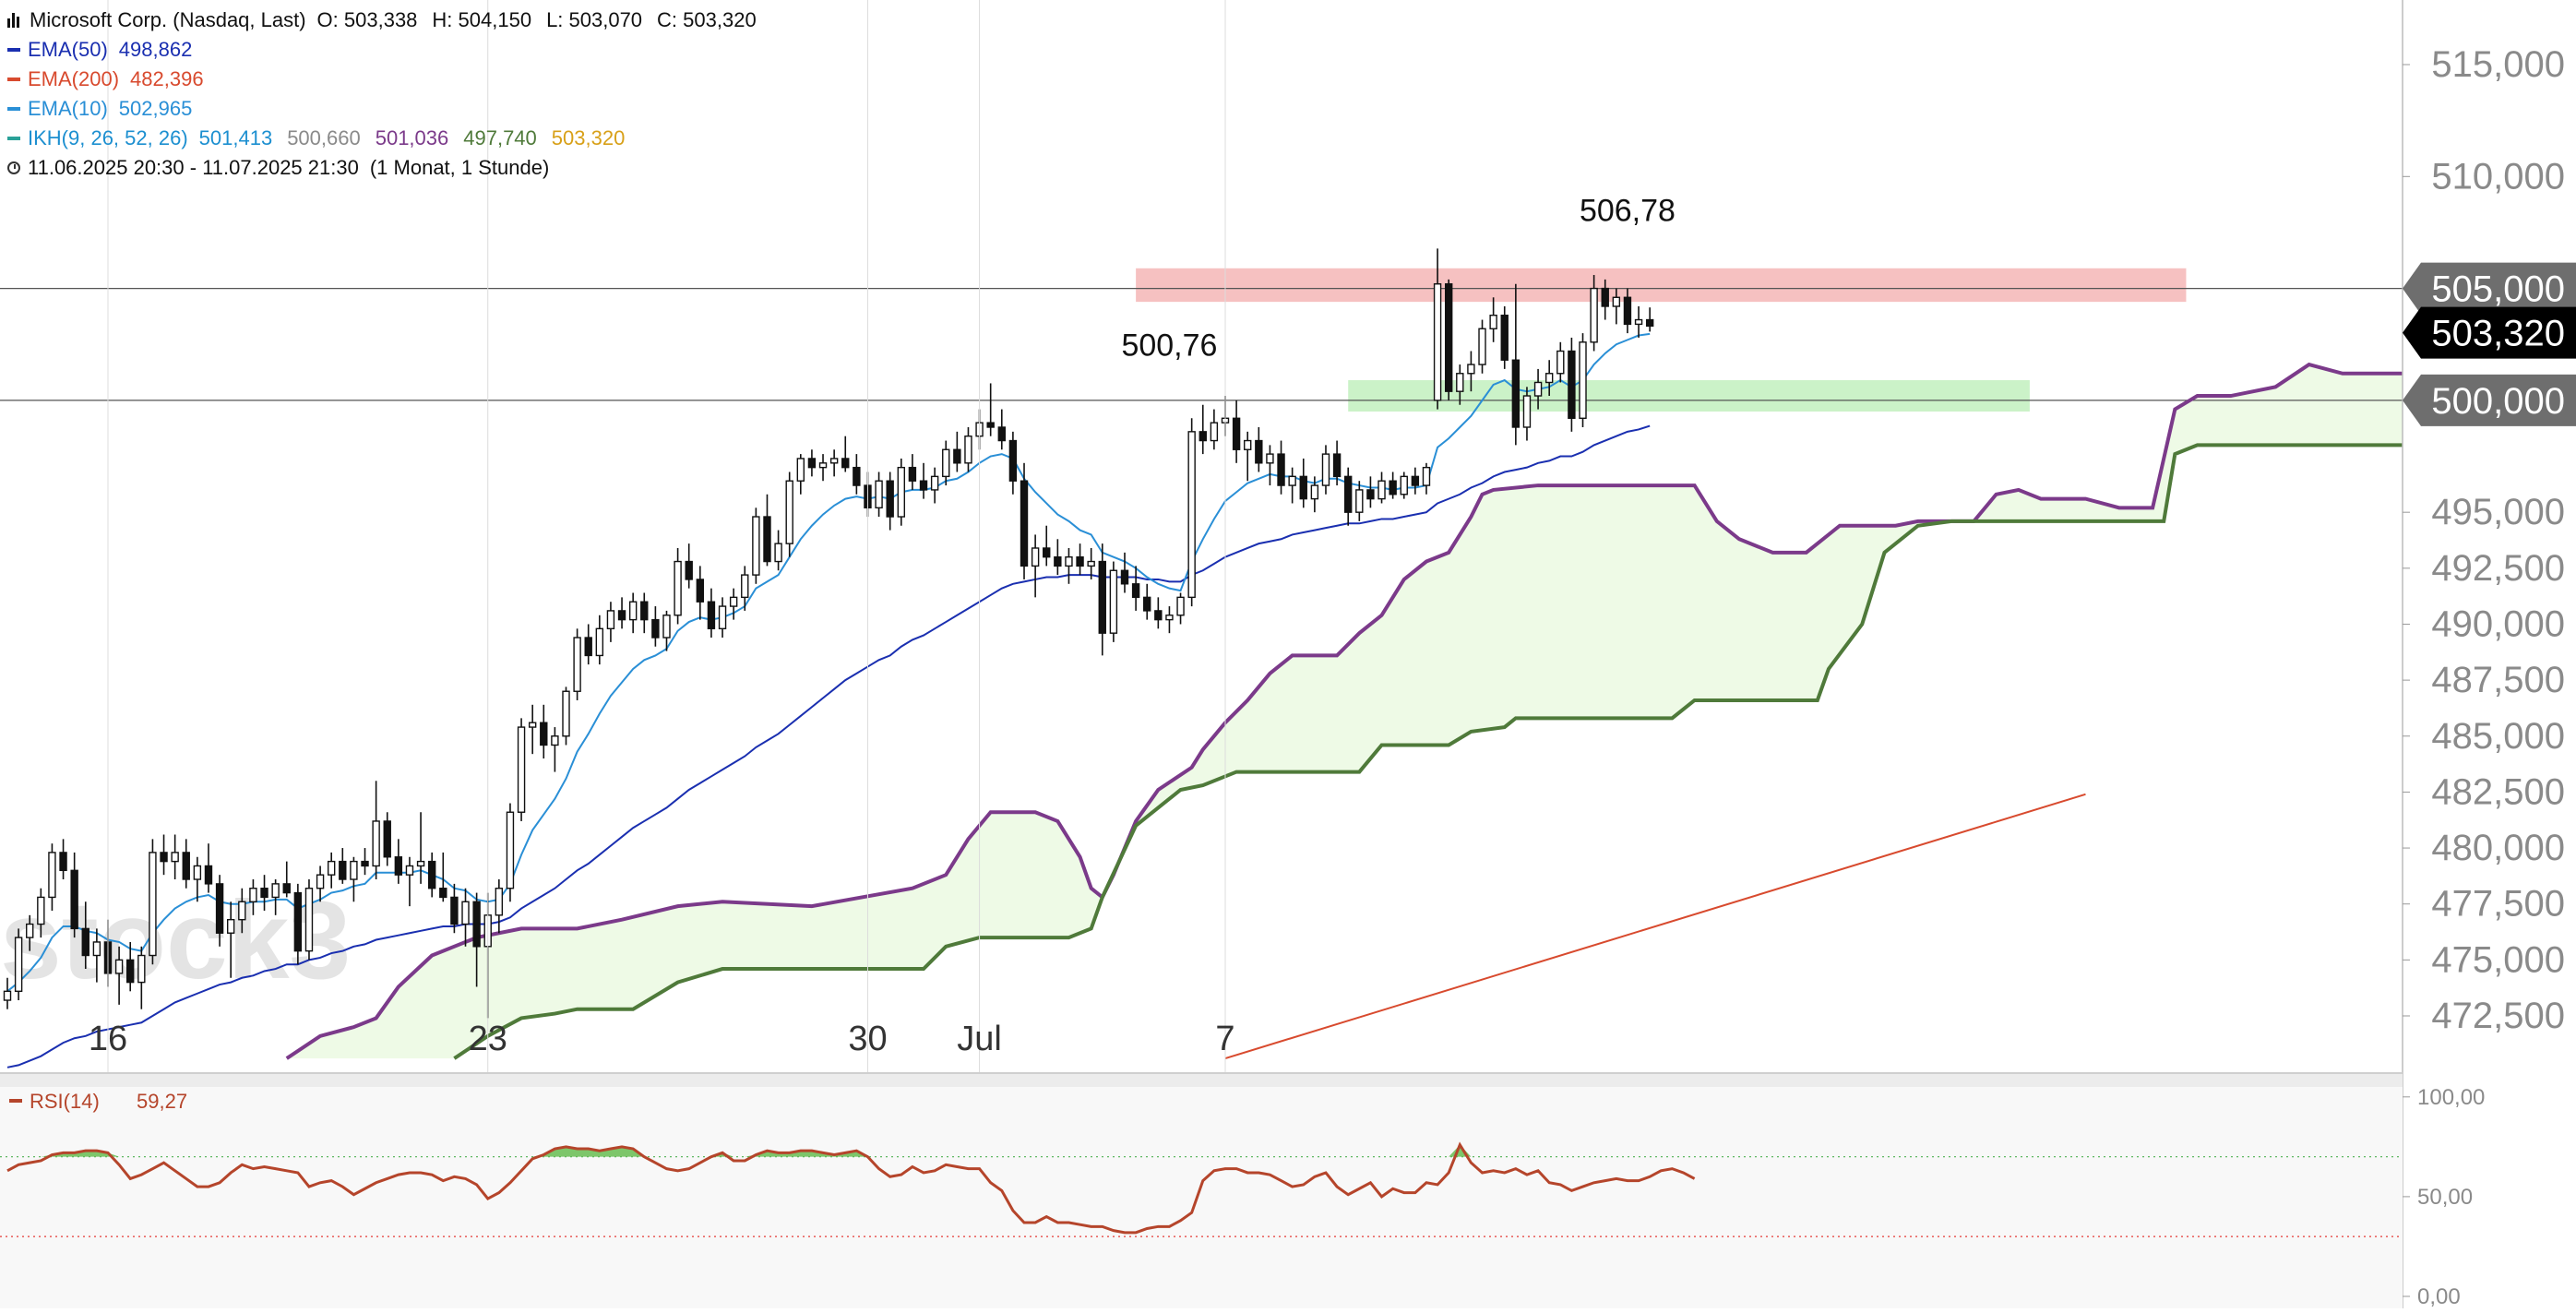 This screenshot has height=1313, width=2576. What do you see at coordinates (2498, 905) in the screenshot?
I see `price-tick-label: 477,500` at bounding box center [2498, 905].